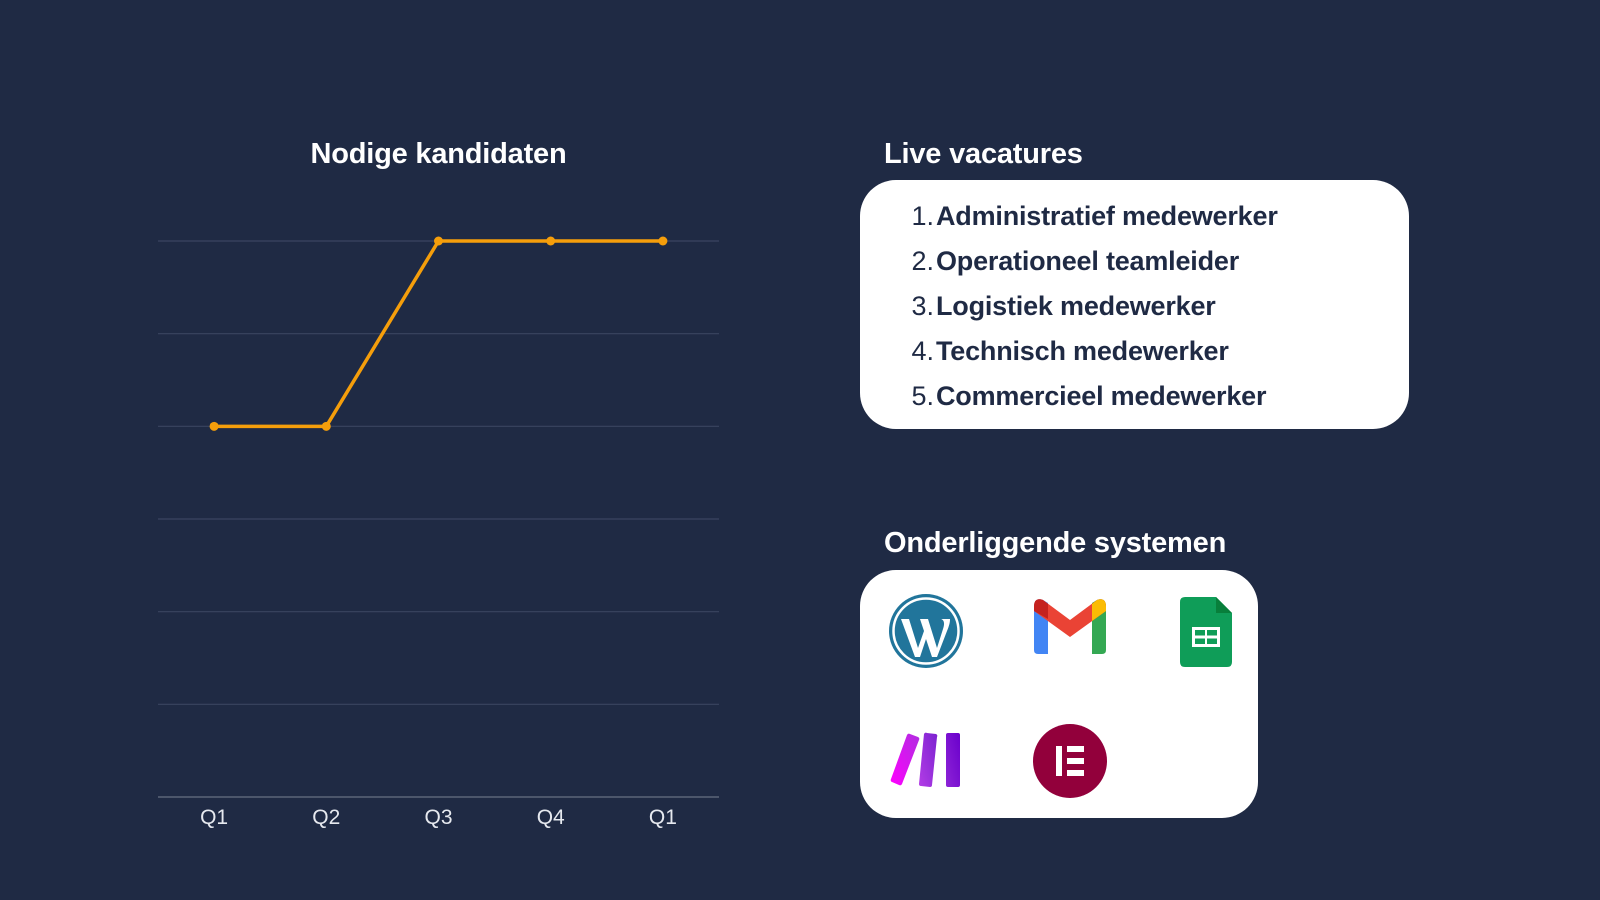 This screenshot has width=1600, height=900. I want to click on vacature-number: 2., so click(922, 261).